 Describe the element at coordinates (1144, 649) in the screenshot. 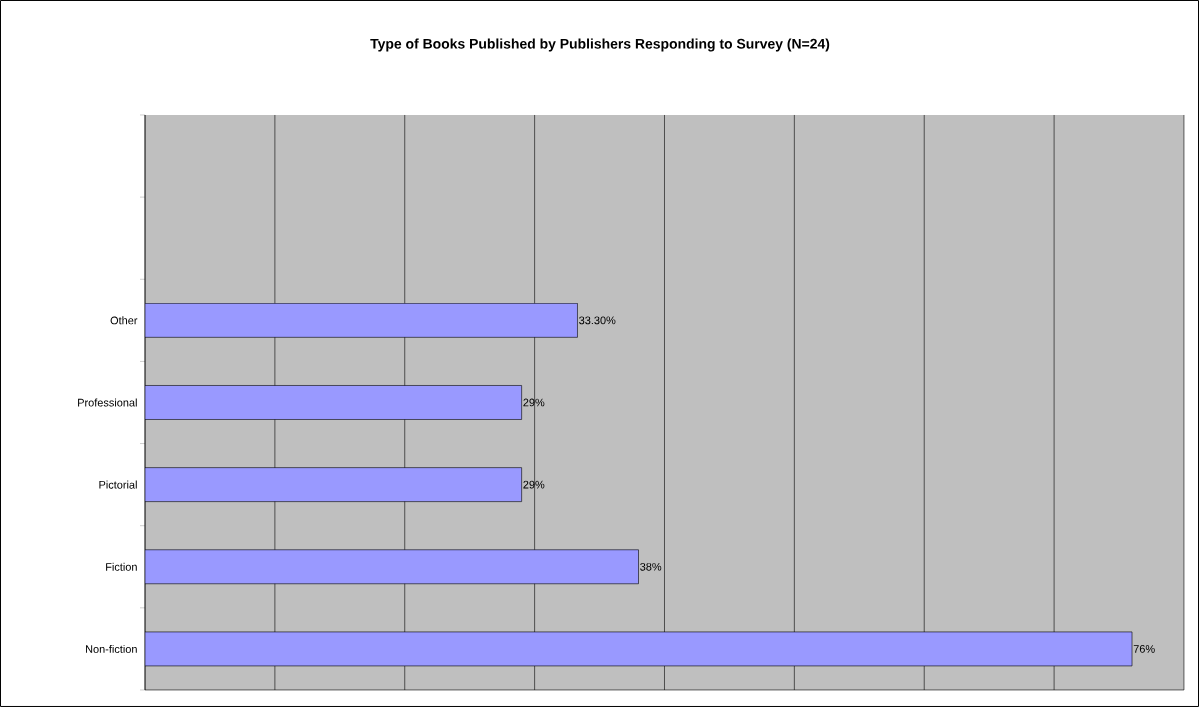

I see `data-label: 76%` at that location.